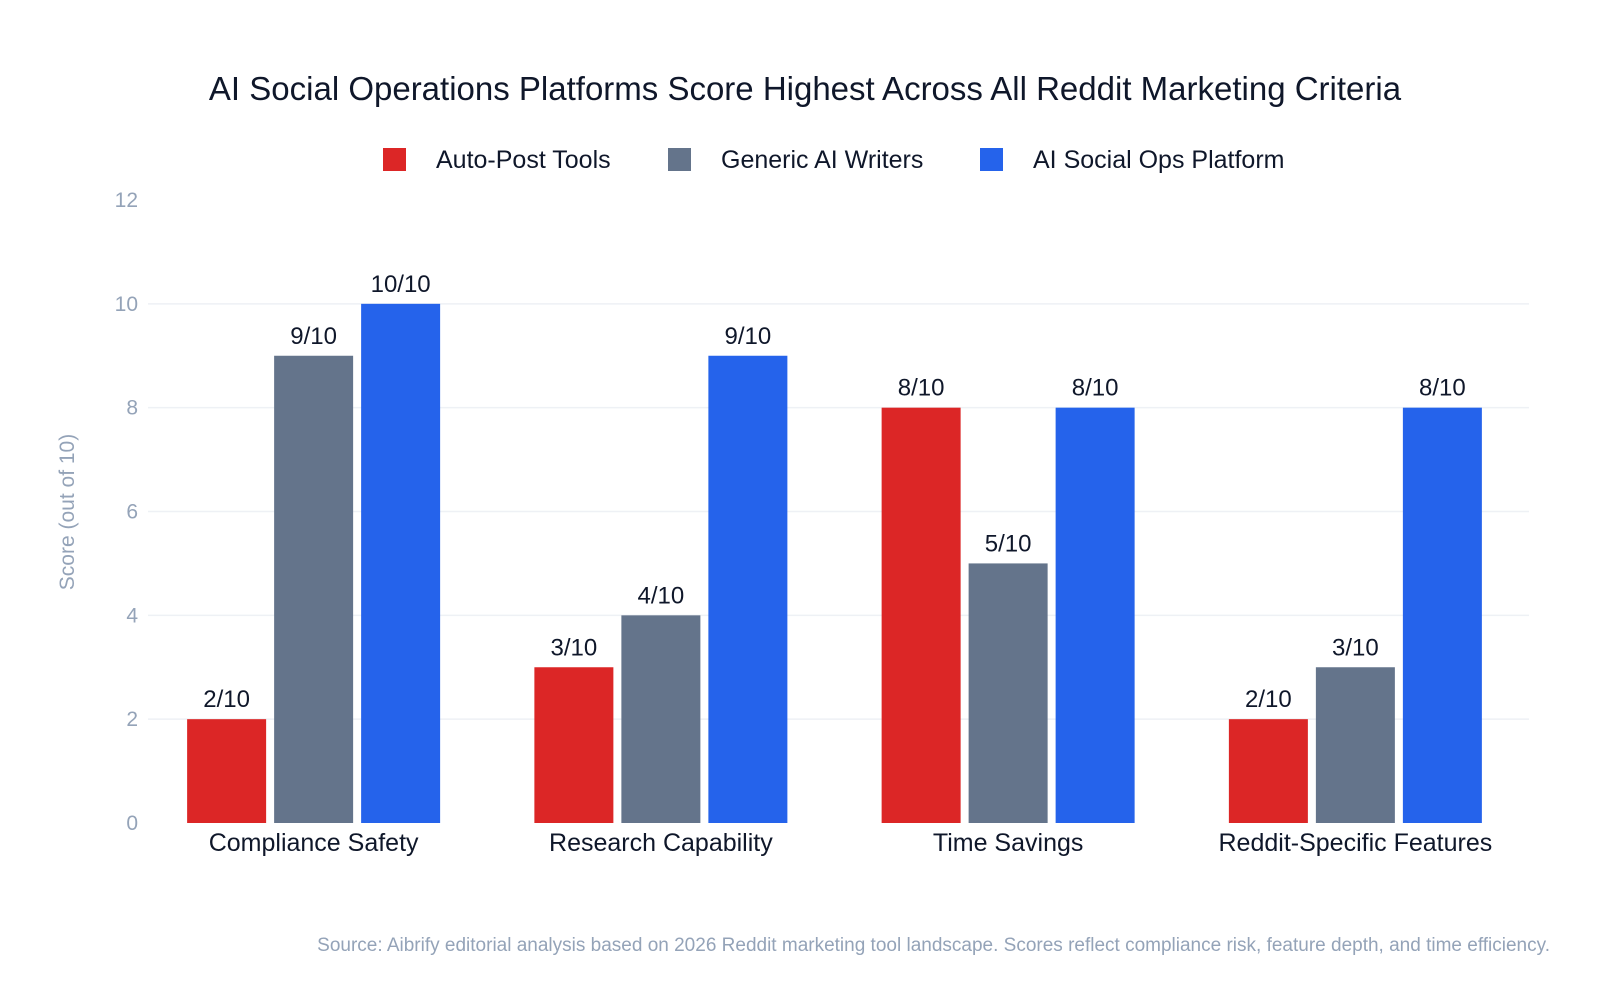 This screenshot has width=1600, height=1000. Describe the element at coordinates (132, 408) in the screenshot. I see `y-tick-label: 8` at that location.